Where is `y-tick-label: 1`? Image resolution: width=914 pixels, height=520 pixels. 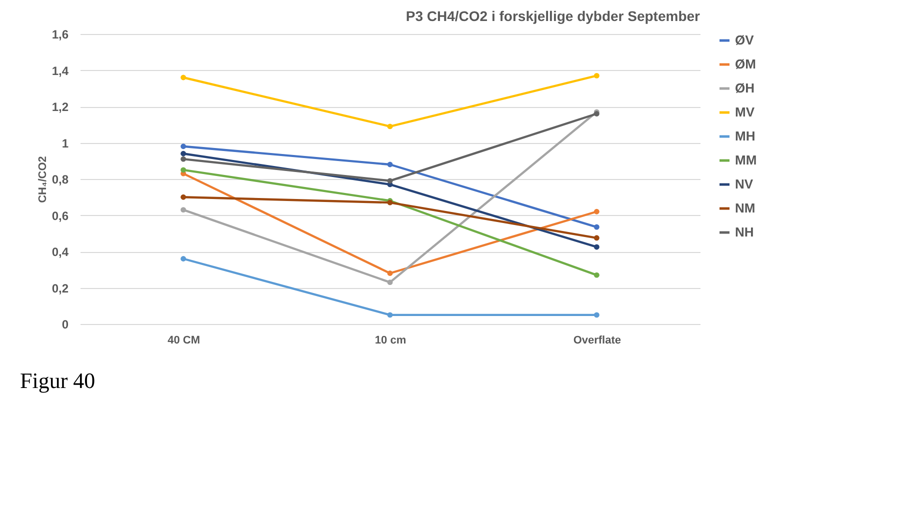
y-tick-label: 1 is located at coordinates (65, 143).